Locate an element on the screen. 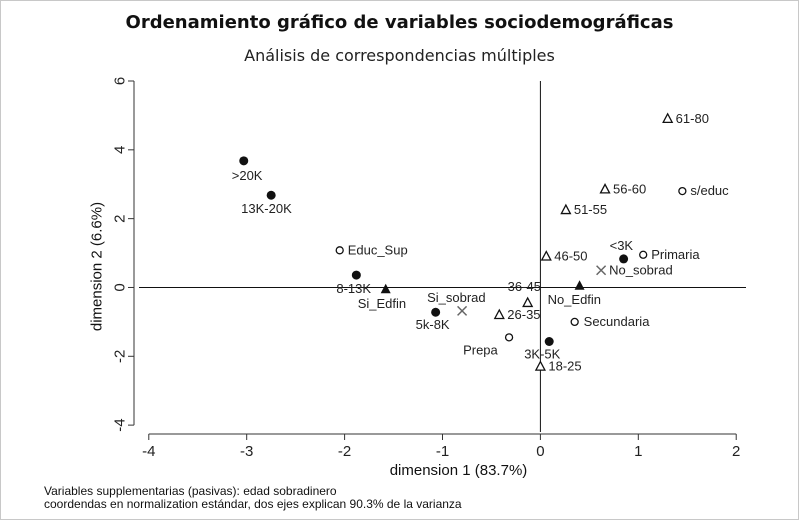 Image resolution: width=799 pixels, height=520 pixels. data-point: Si_sobrad is located at coordinates (456, 303).